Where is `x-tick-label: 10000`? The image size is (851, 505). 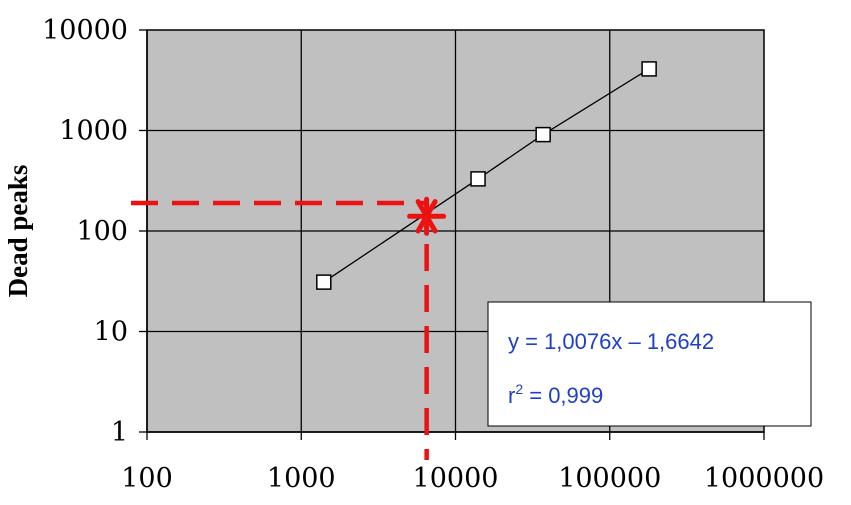
x-tick-label: 10000 is located at coordinates (456, 478).